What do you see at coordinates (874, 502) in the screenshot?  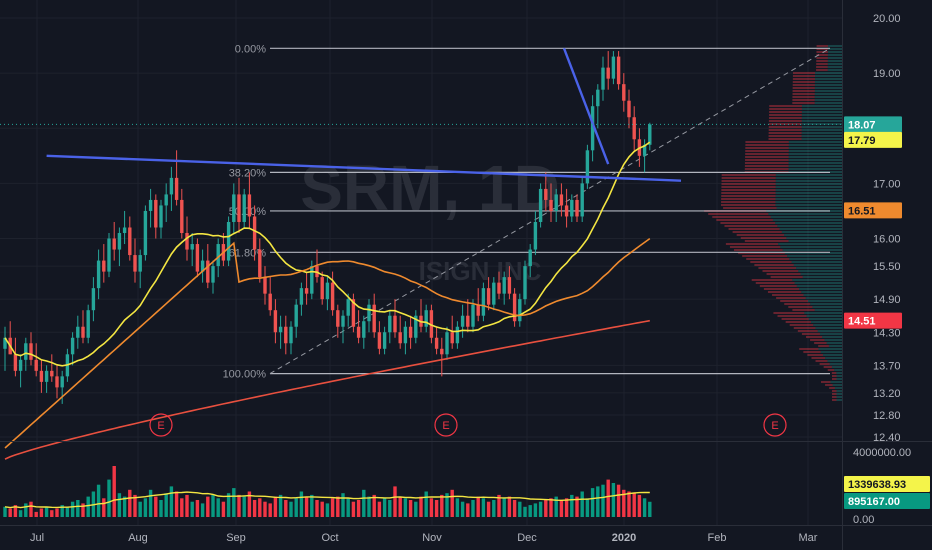 I see `volume-tag-label: 895167.00` at bounding box center [874, 502].